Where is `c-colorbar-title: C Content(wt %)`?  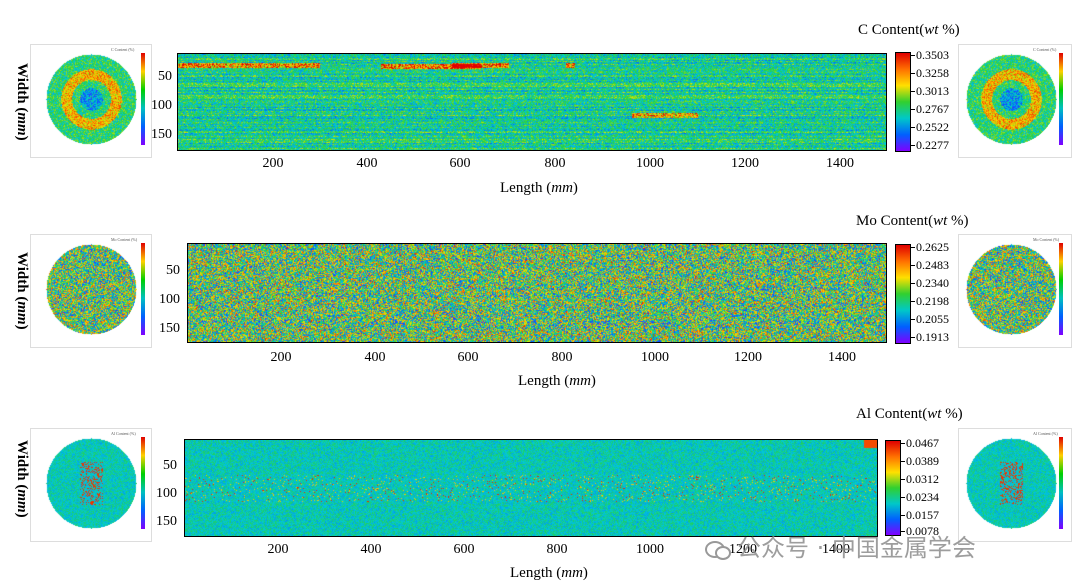 c-colorbar-title: C Content(wt %) is located at coordinates (909, 30).